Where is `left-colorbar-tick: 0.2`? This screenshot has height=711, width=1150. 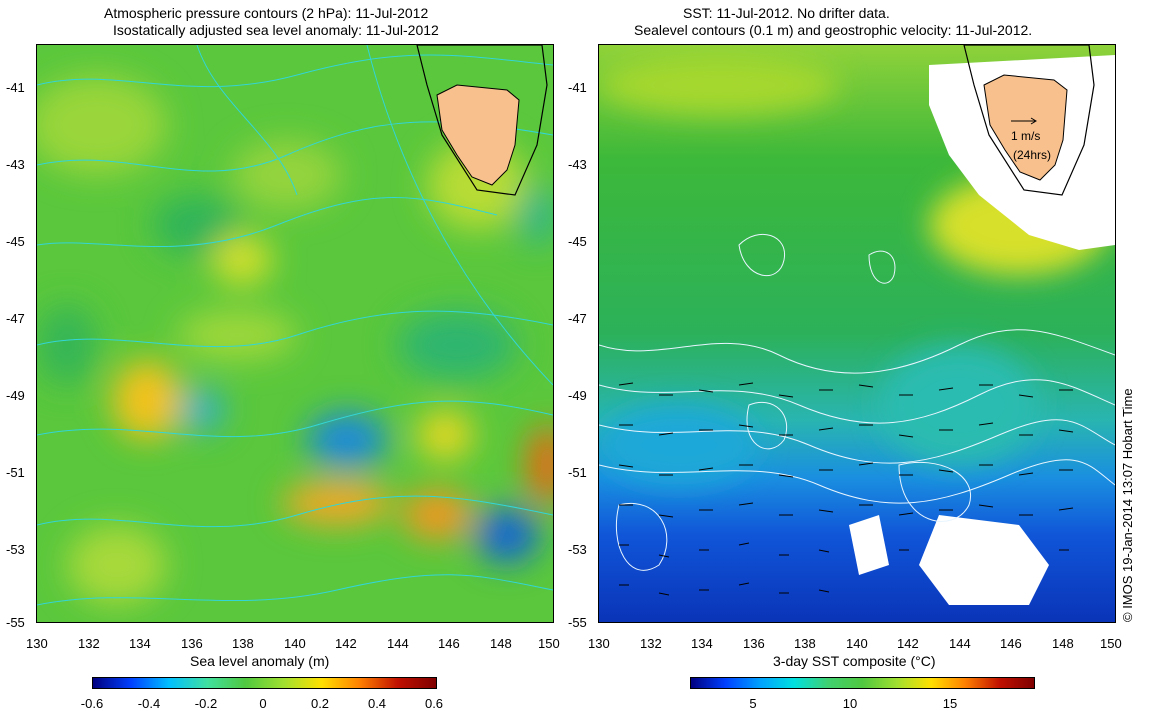
left-colorbar-tick: 0.2 is located at coordinates (320, 703).